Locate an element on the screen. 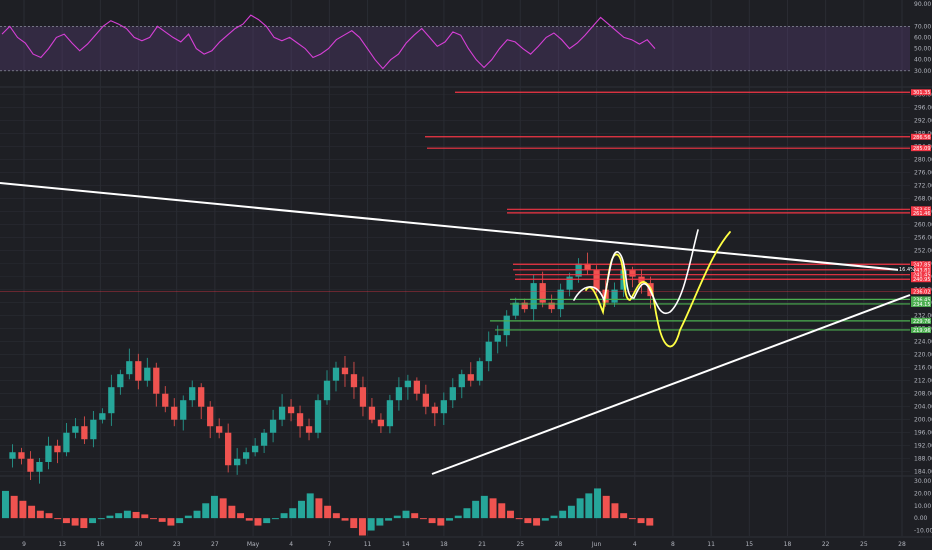 This screenshot has width=932, height=550. price-tick-label: 188.00 is located at coordinates (923, 459).